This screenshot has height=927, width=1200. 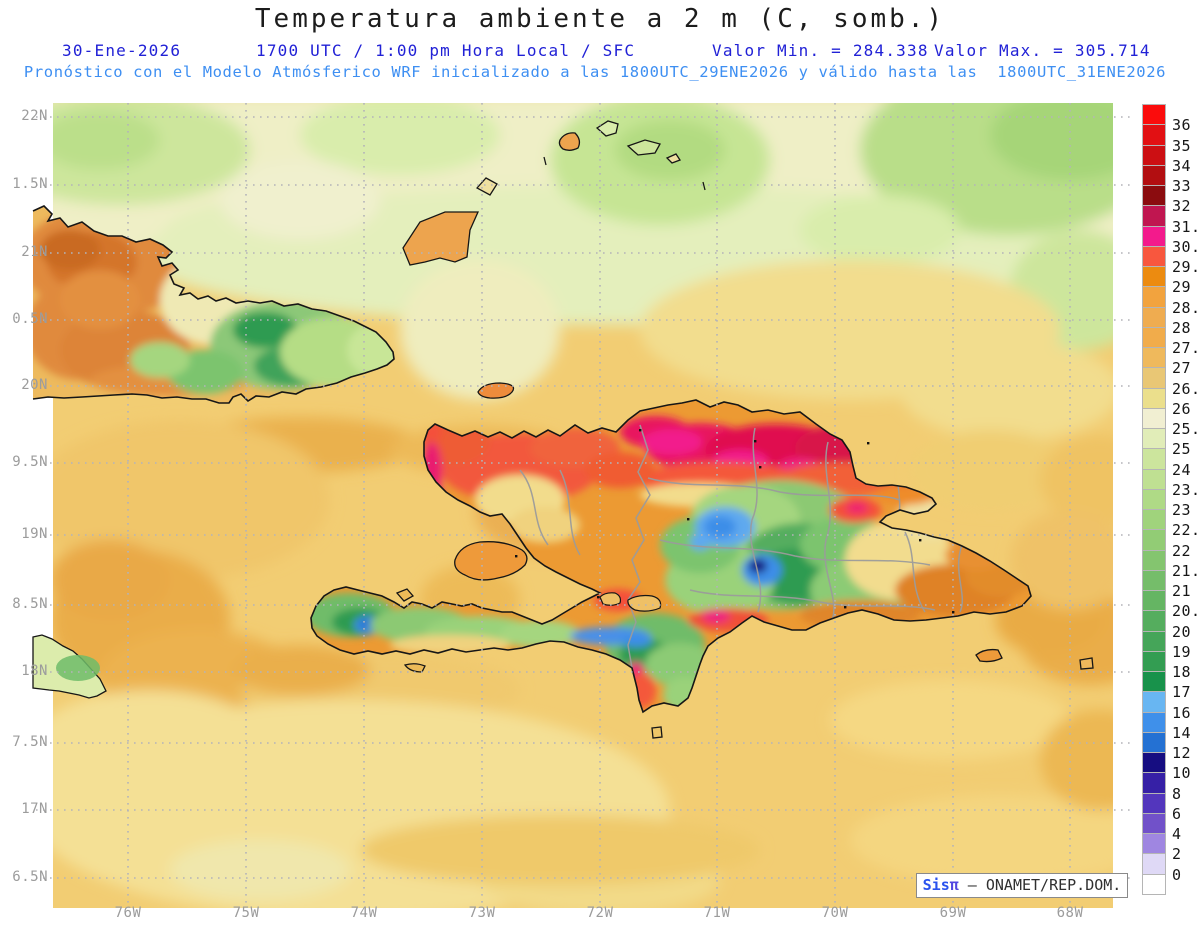 What do you see at coordinates (1022, 885) in the screenshot?
I see `branding-box: Sisπ — ONAMET/REP.DOM.` at bounding box center [1022, 885].